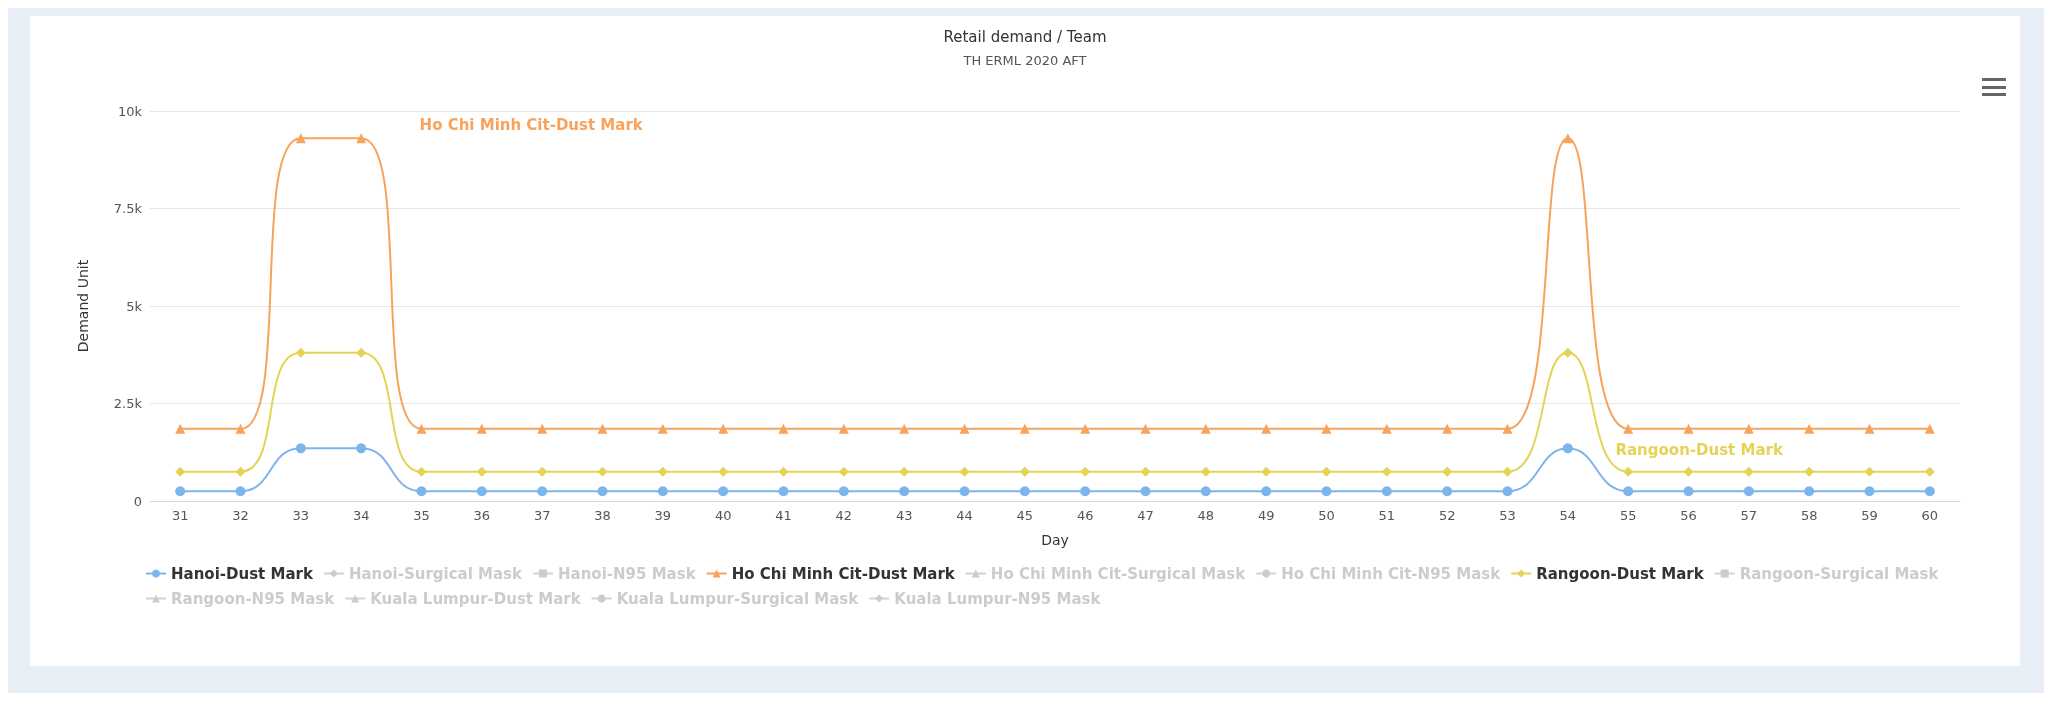 The height and width of the screenshot is (701, 2052). I want to click on x-tick-label: 35, so click(421, 515).